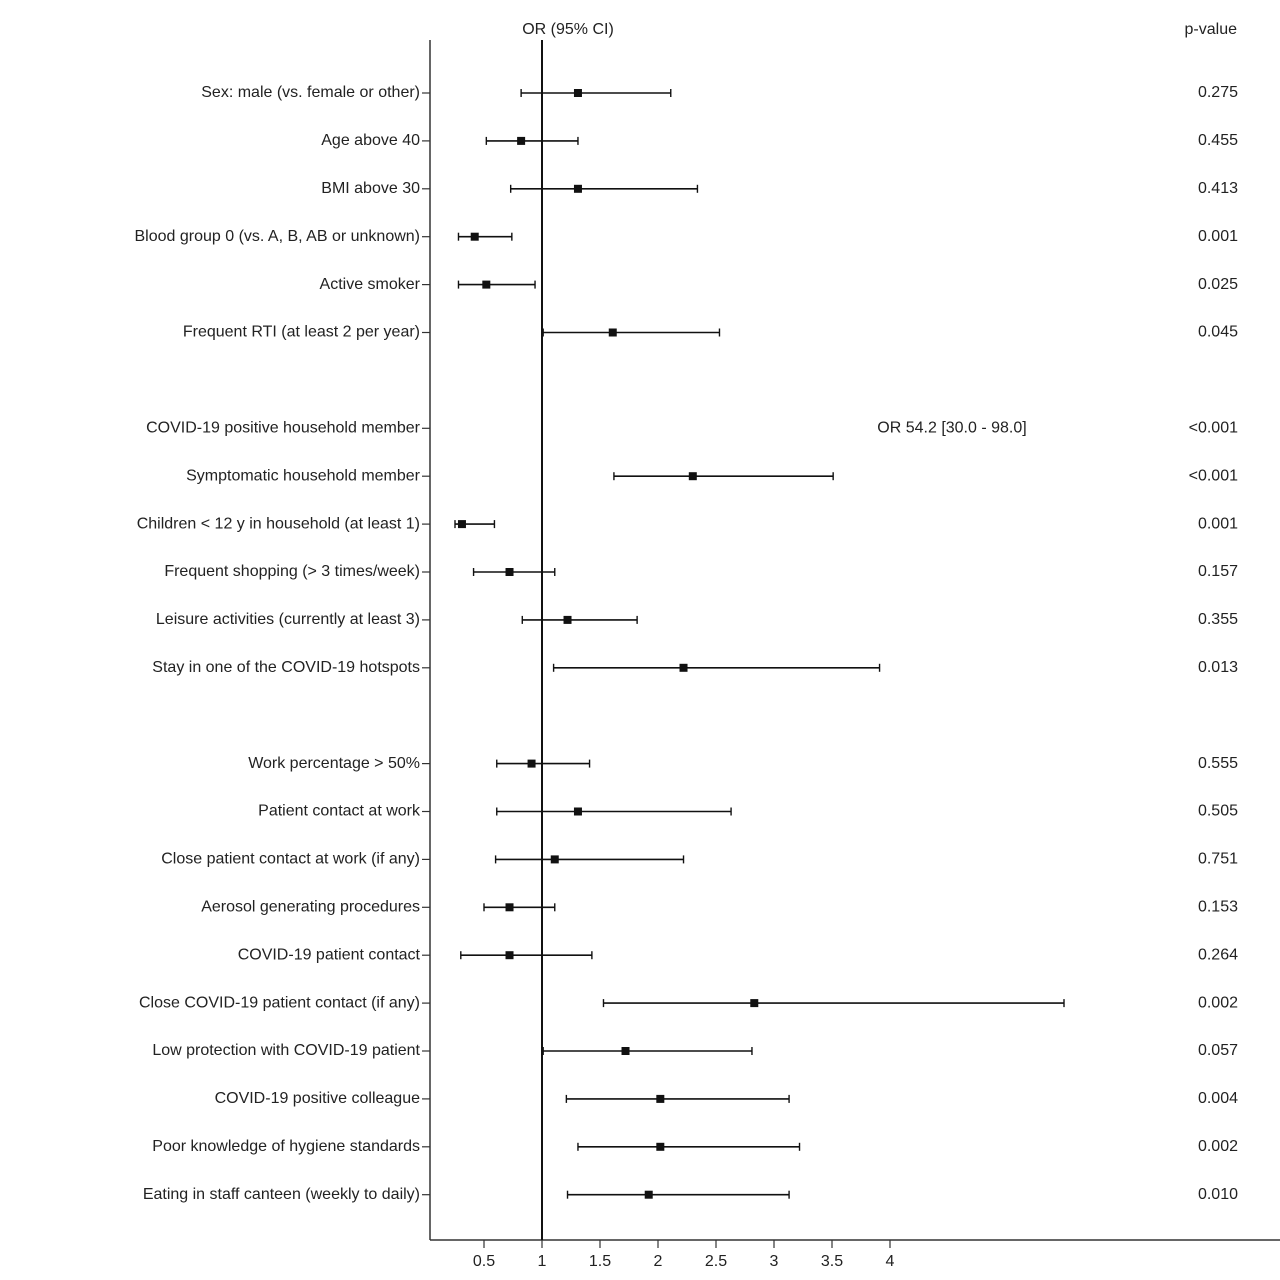 This screenshot has width=1280, height=1280. Describe the element at coordinates (370, 188) in the screenshot. I see `row-label: BMI above 30` at that location.